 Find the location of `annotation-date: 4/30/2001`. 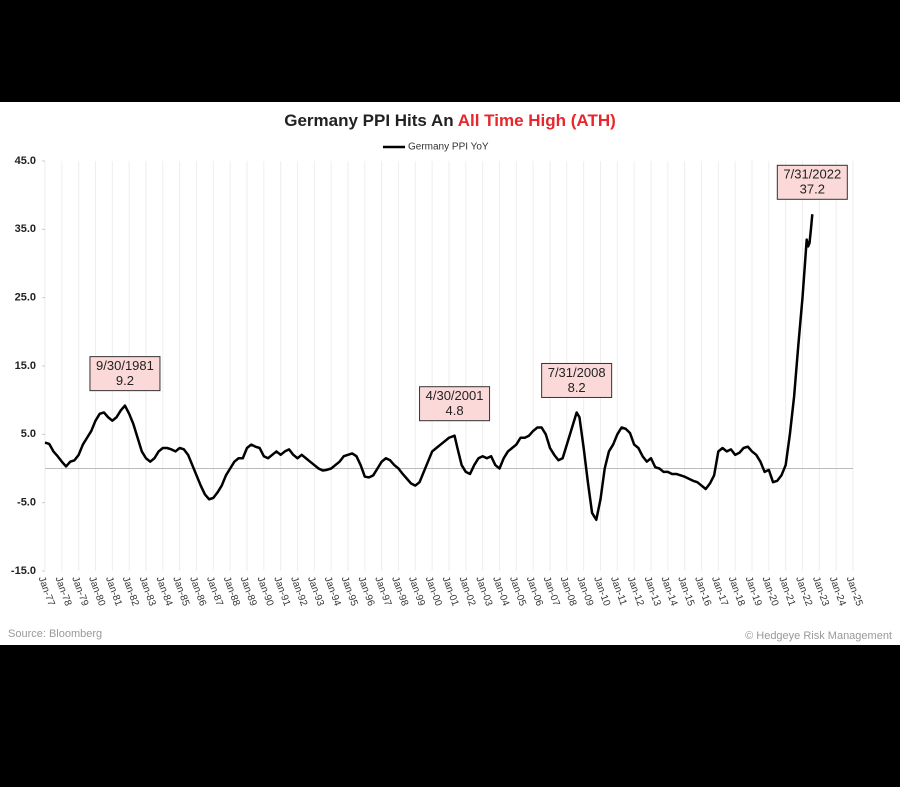

annotation-date: 4/30/2001 is located at coordinates (455, 395).